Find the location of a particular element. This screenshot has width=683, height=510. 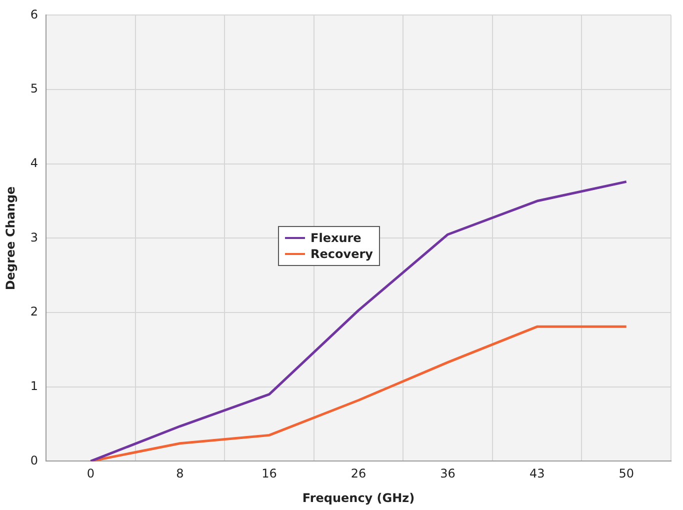

legend-label: Recovery is located at coordinates (341, 254).